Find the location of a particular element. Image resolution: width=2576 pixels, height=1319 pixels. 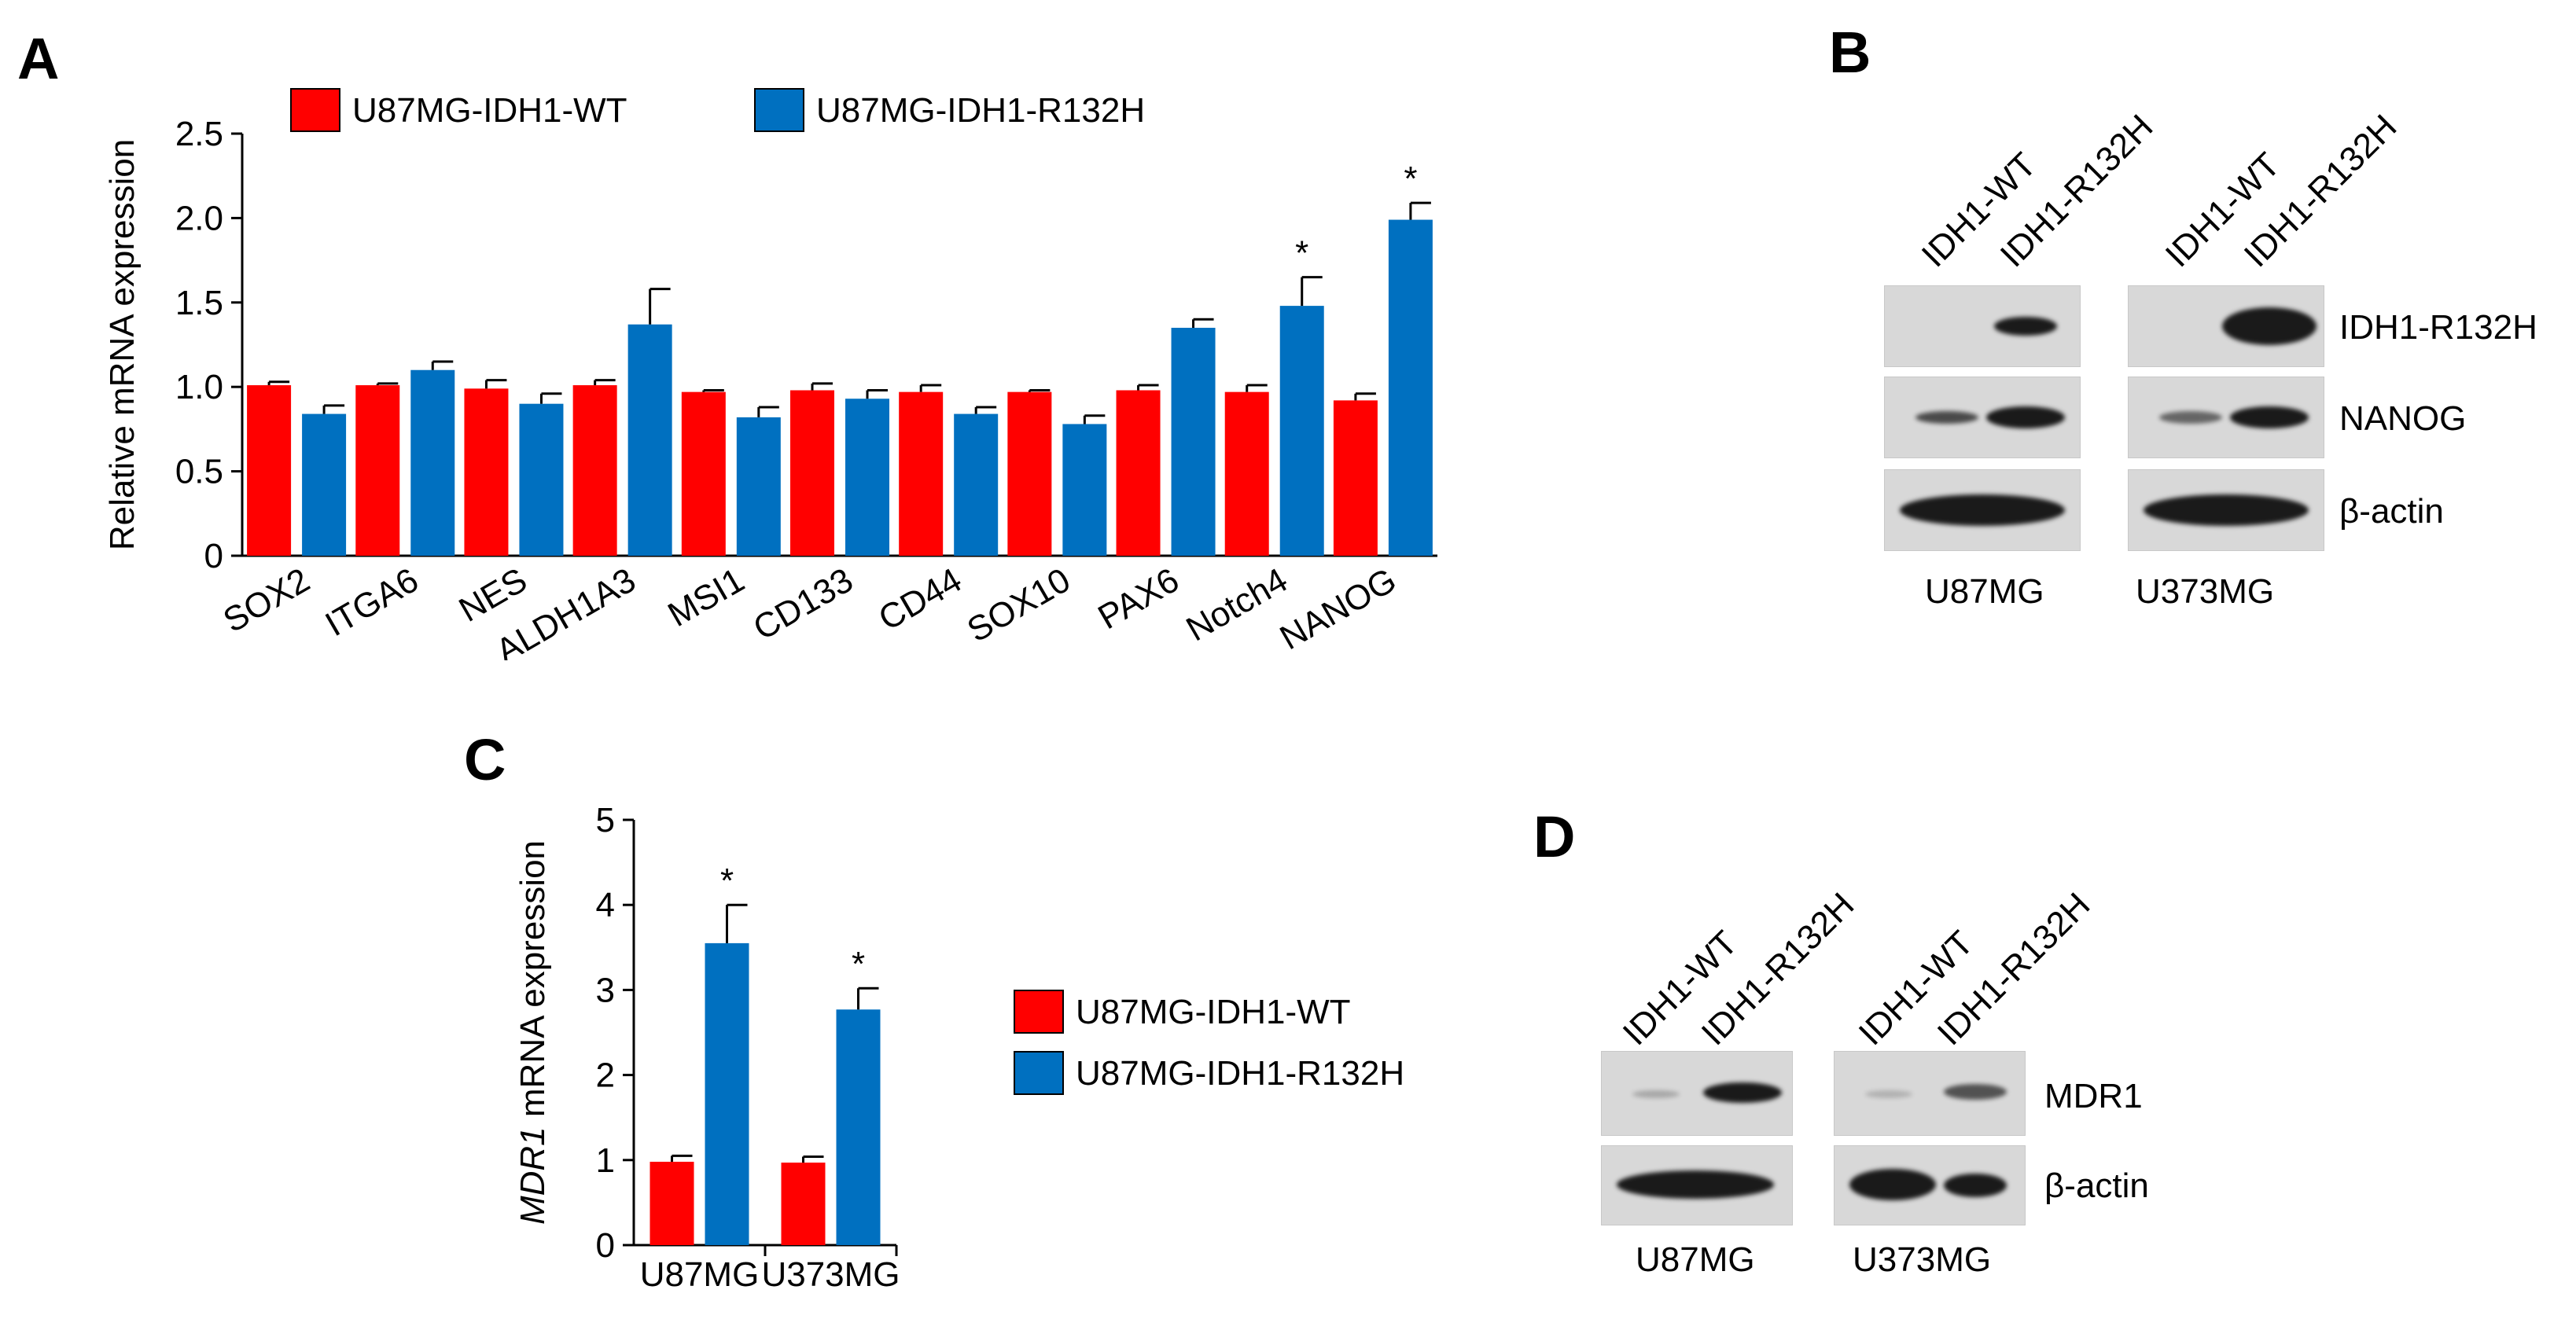

panel-letter-c: C is located at coordinates (485, 759).